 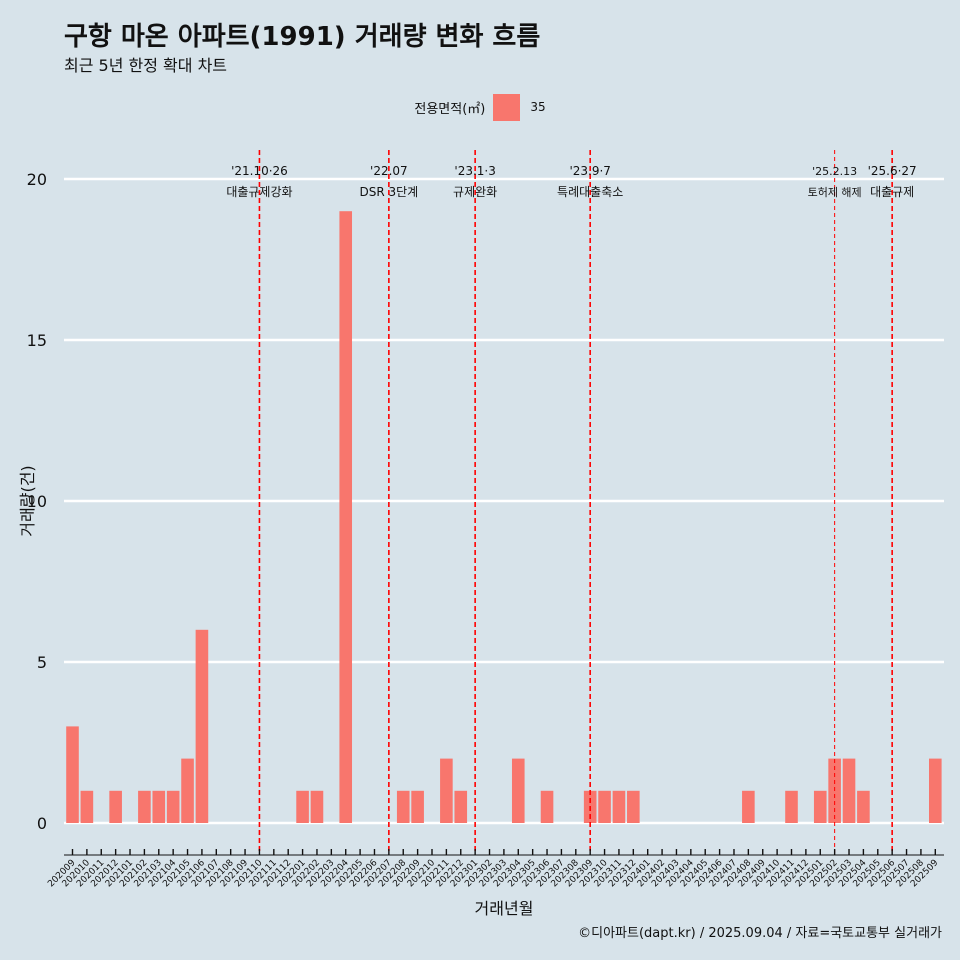 What do you see at coordinates (259, 171) in the screenshot?
I see `event-date-label: '21.10·26` at bounding box center [259, 171].